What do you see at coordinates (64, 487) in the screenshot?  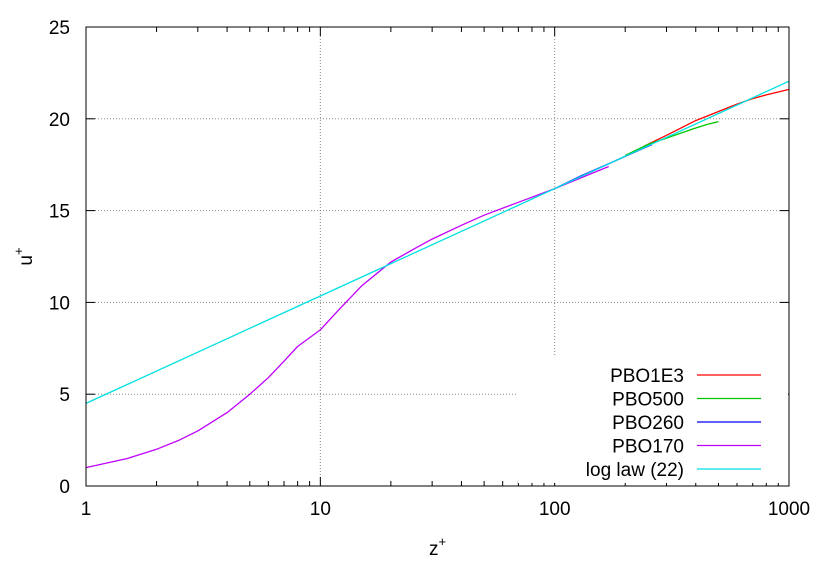 I see `y-tick-label: 0` at bounding box center [64, 487].